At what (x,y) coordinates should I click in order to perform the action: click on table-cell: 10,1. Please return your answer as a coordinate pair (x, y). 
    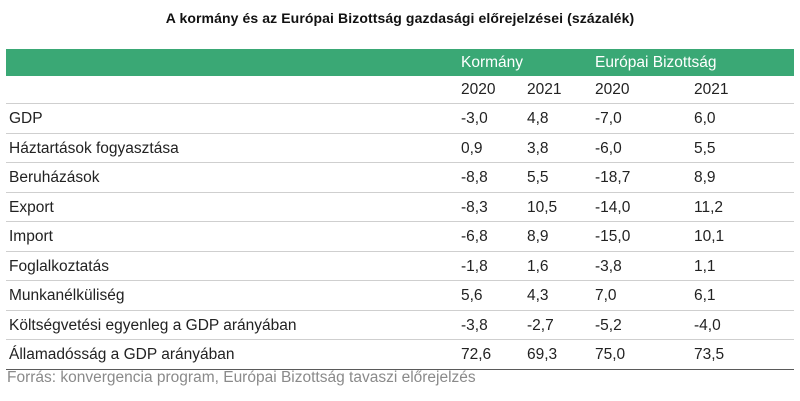
    Looking at the image, I should click on (709, 236).